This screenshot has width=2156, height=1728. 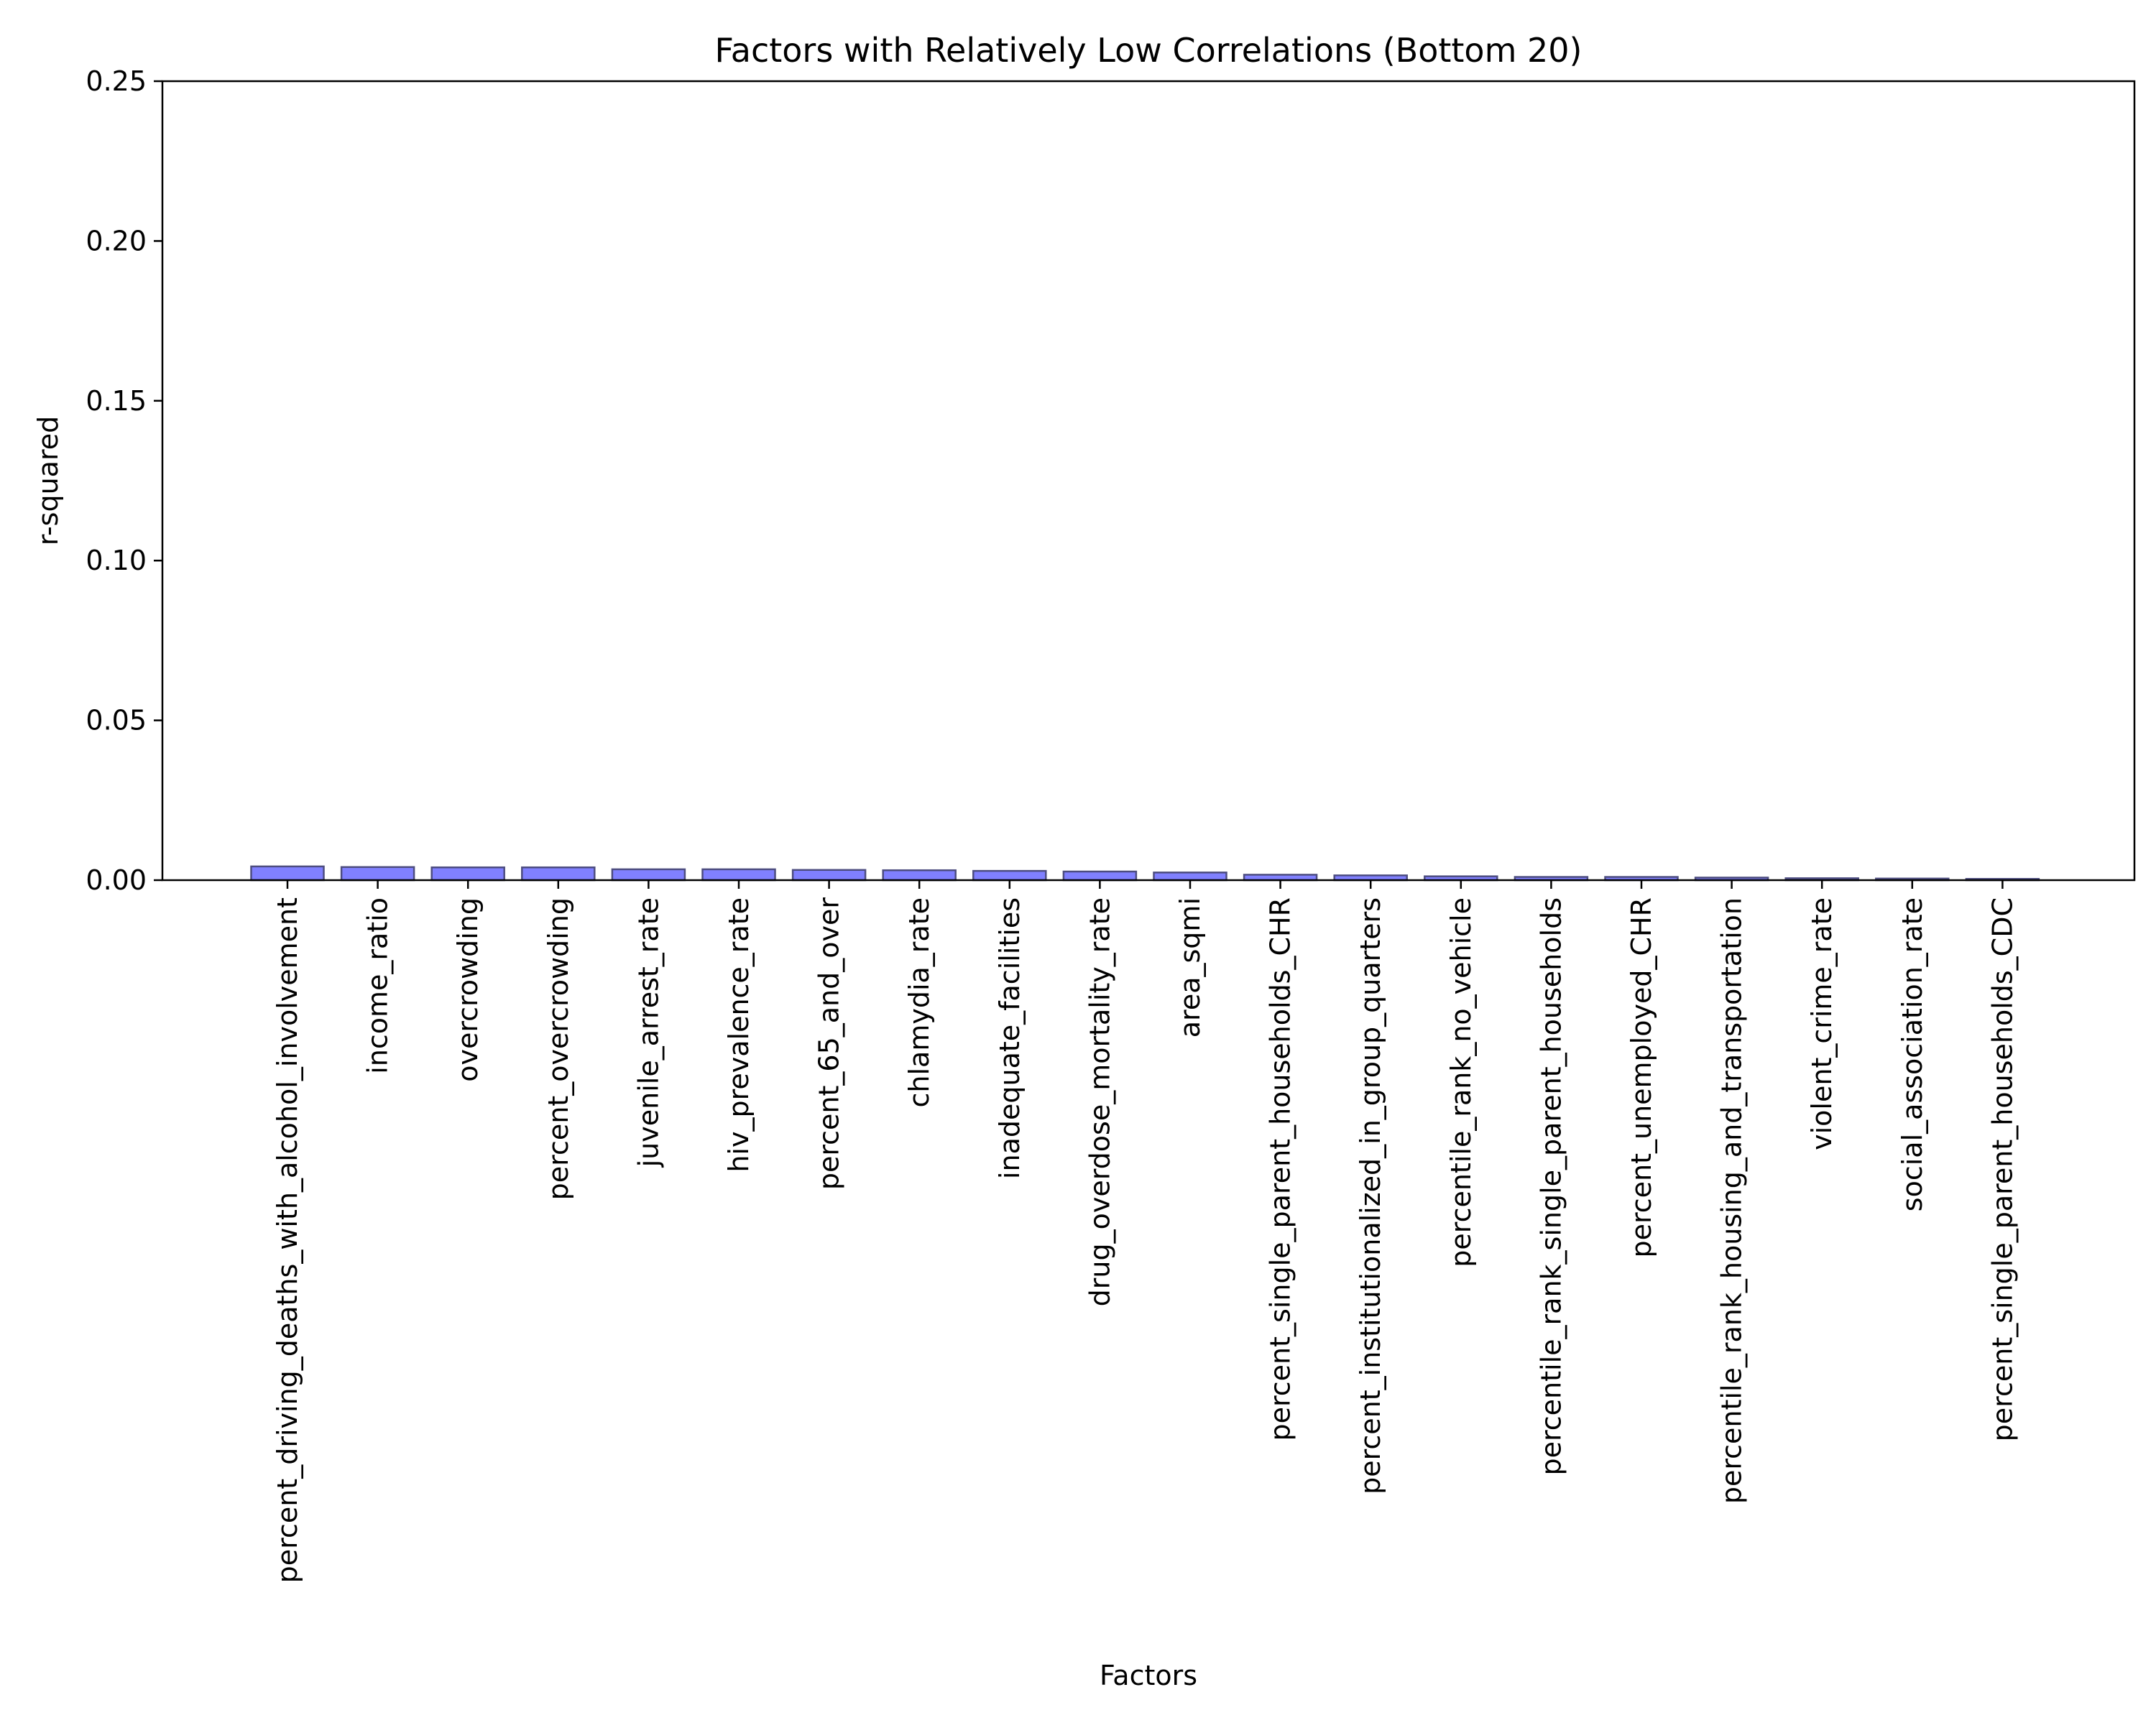 I want to click on x-tick-label: inadequate_facilities, so click(x=1010, y=1038).